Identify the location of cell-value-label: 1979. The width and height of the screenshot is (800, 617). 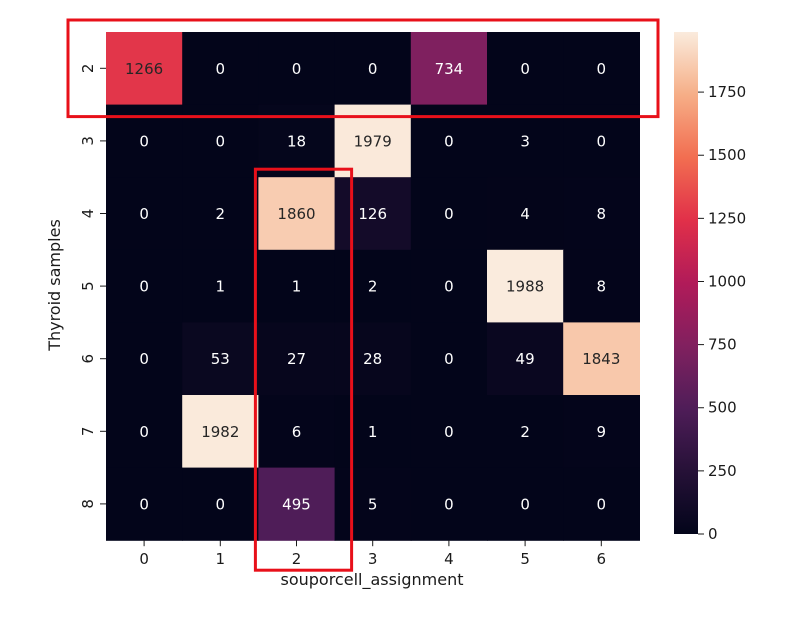
(373, 141).